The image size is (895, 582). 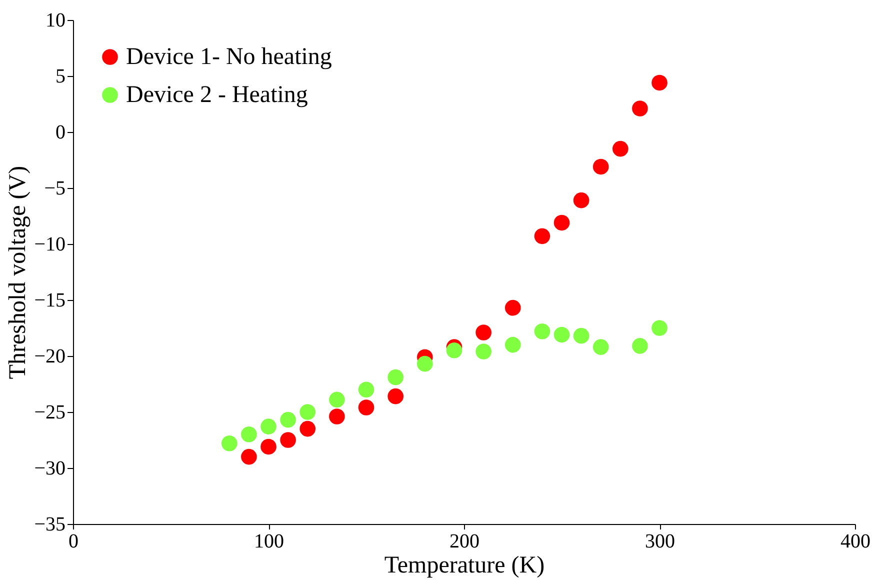 What do you see at coordinates (50, 413) in the screenshot?
I see `y-tick-label: −25` at bounding box center [50, 413].